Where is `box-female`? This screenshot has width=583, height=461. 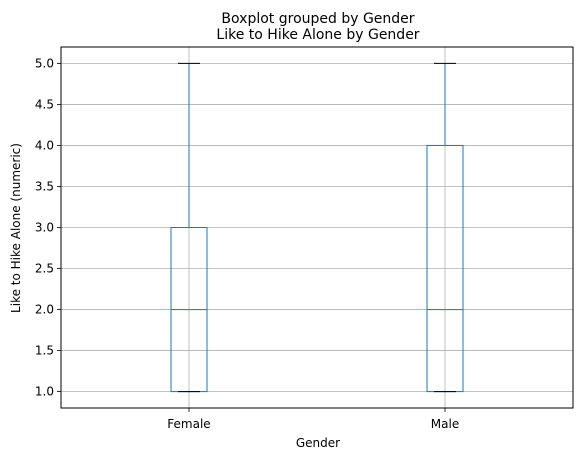
box-female is located at coordinates (189, 227).